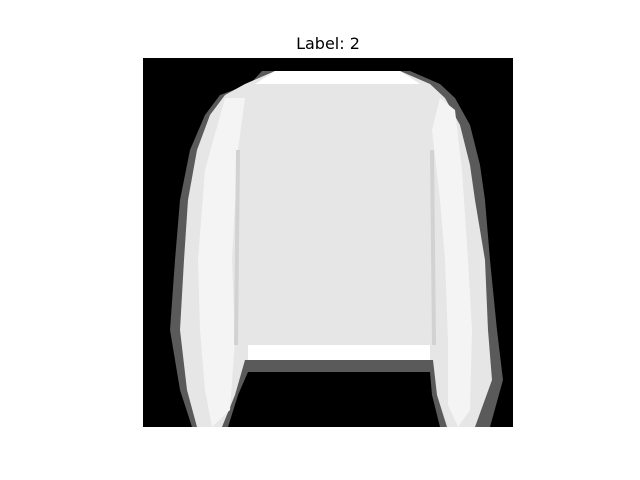  Describe the element at coordinates (221, 262) in the screenshot. I see `left-sleeve` at that location.